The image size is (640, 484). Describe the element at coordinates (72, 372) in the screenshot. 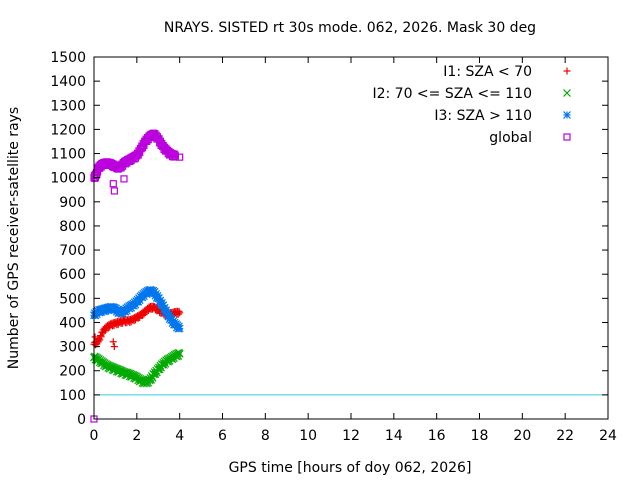

I see `y-tick-label: 200` at that location.